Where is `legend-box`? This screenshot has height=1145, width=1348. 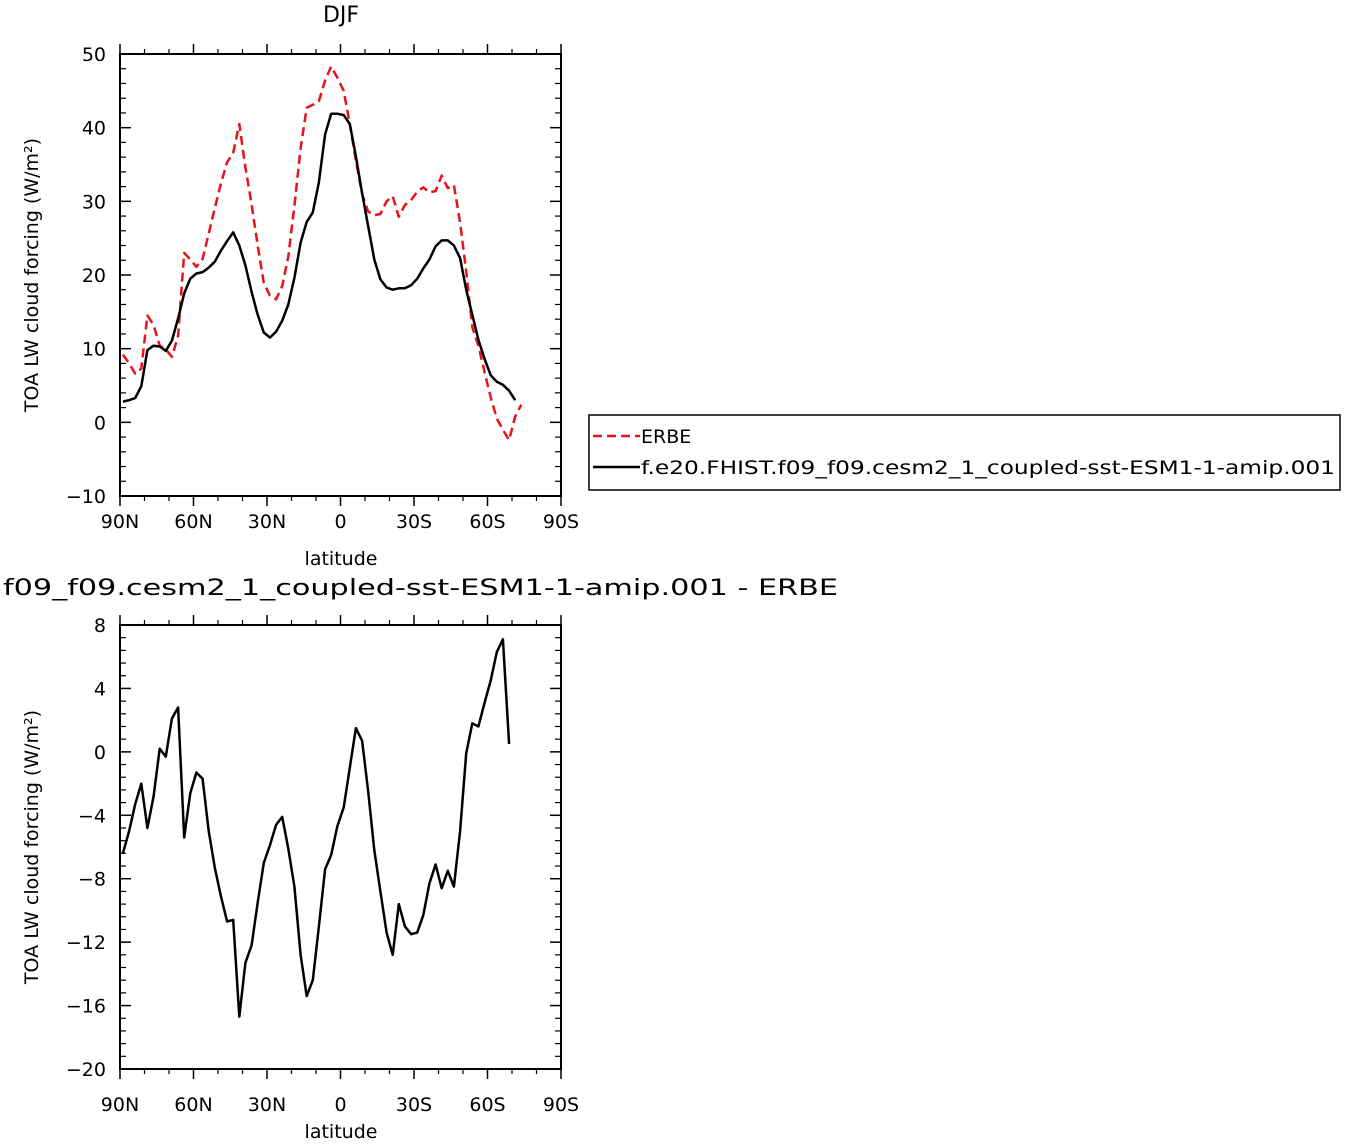 legend-box is located at coordinates (964, 452).